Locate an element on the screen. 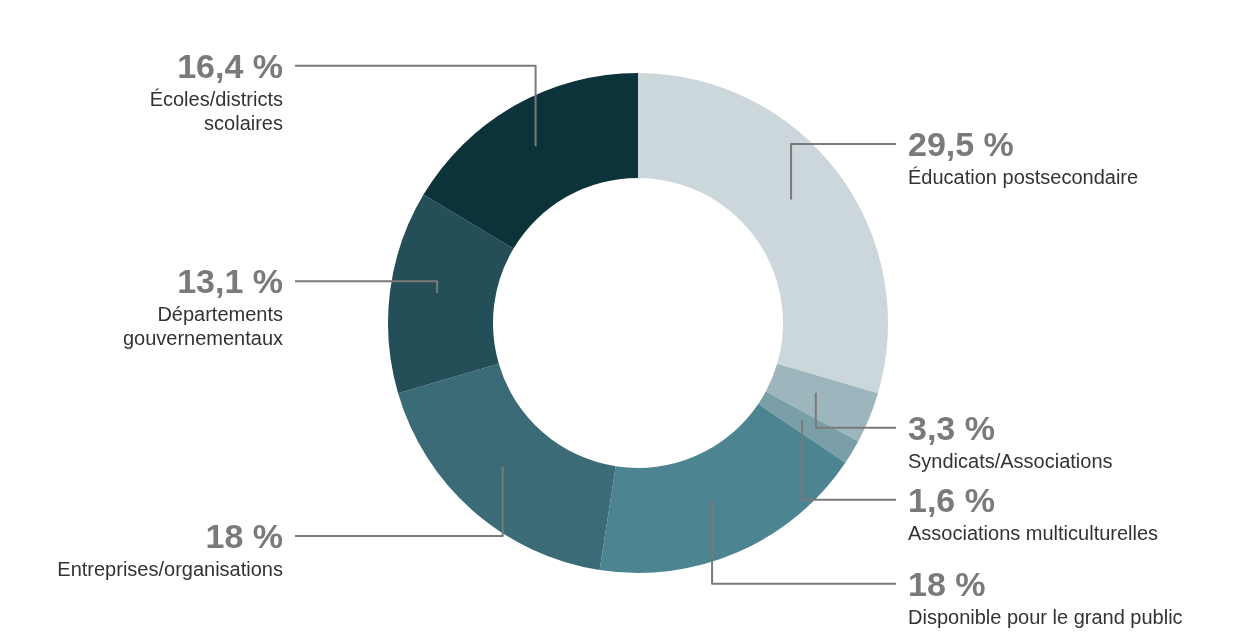 Image resolution: width=1256 pixels, height=644 pixels. data-label: 13,1 % is located at coordinates (230, 281).